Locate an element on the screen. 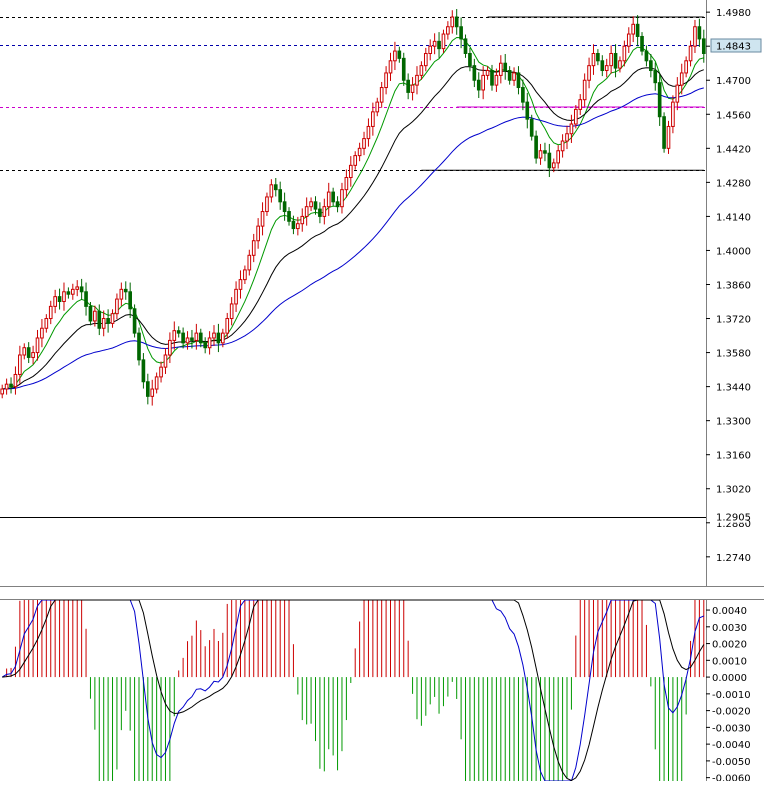  macd-tick-label: -0.0010 is located at coordinates (731, 695).